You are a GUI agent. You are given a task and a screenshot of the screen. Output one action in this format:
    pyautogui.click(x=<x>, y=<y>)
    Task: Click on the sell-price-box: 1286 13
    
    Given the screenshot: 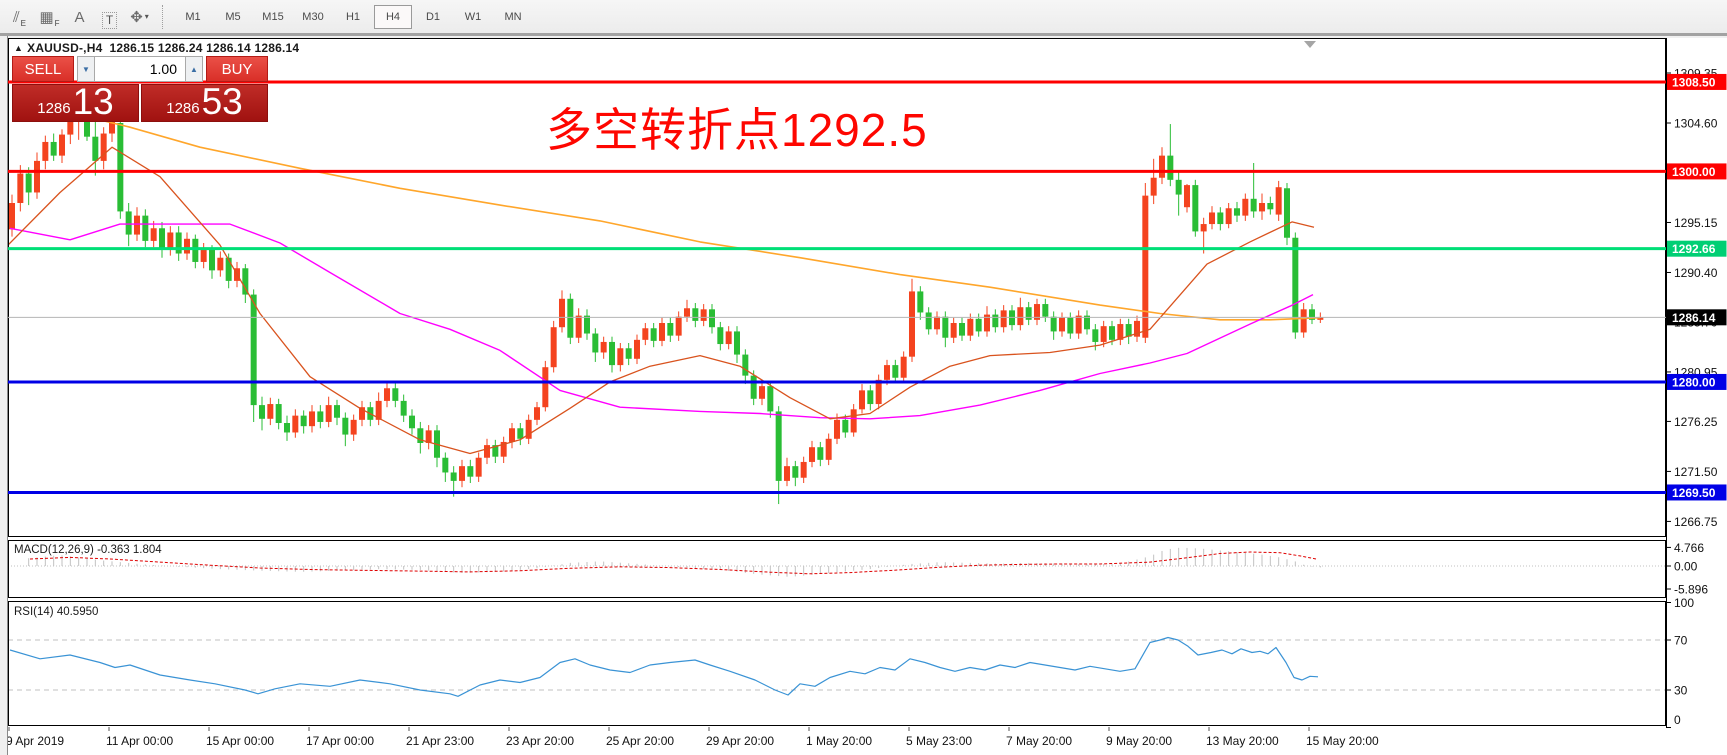 What is the action you would take?
    pyautogui.click(x=75, y=101)
    